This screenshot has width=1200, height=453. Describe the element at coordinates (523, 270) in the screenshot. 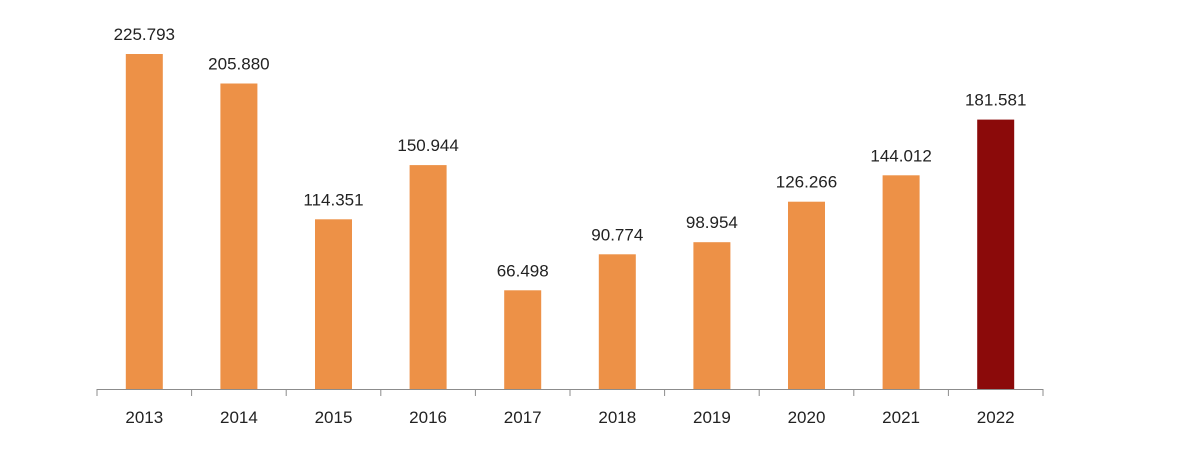

I see `data-label-2017: 66.498` at that location.